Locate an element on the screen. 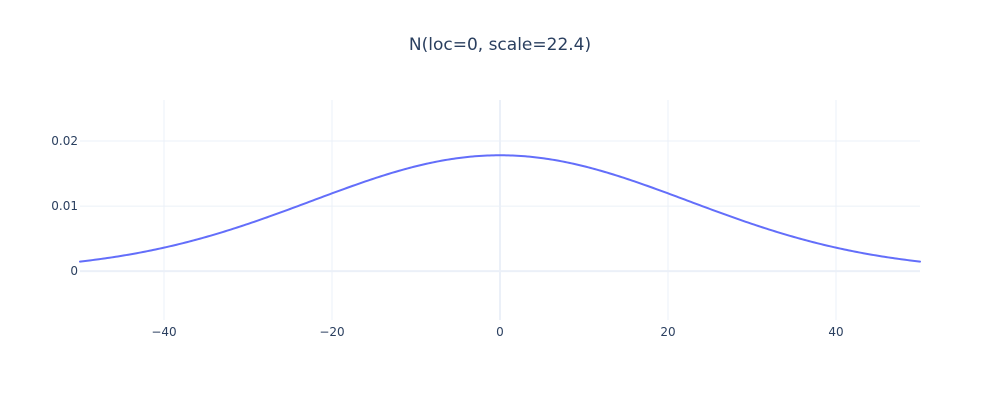 The image size is (1000, 400). y-tick-label: 0.02 is located at coordinates (64, 141).